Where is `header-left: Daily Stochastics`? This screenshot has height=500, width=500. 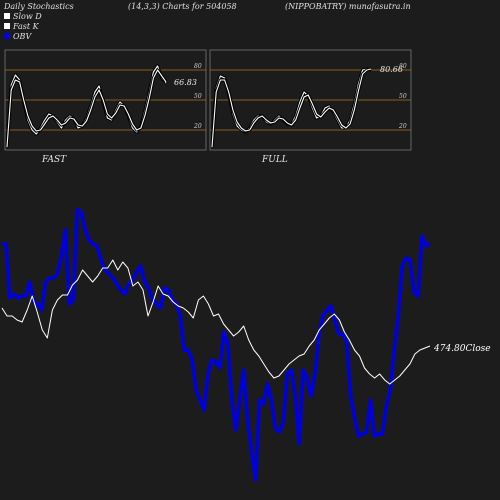 header-left: Daily Stochastics is located at coordinates (38, 6).